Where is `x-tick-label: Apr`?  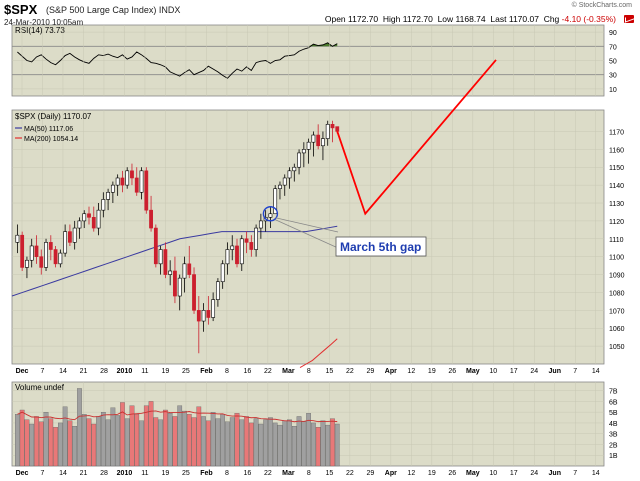
x-tick-label: Apr is located at coordinates (391, 371).